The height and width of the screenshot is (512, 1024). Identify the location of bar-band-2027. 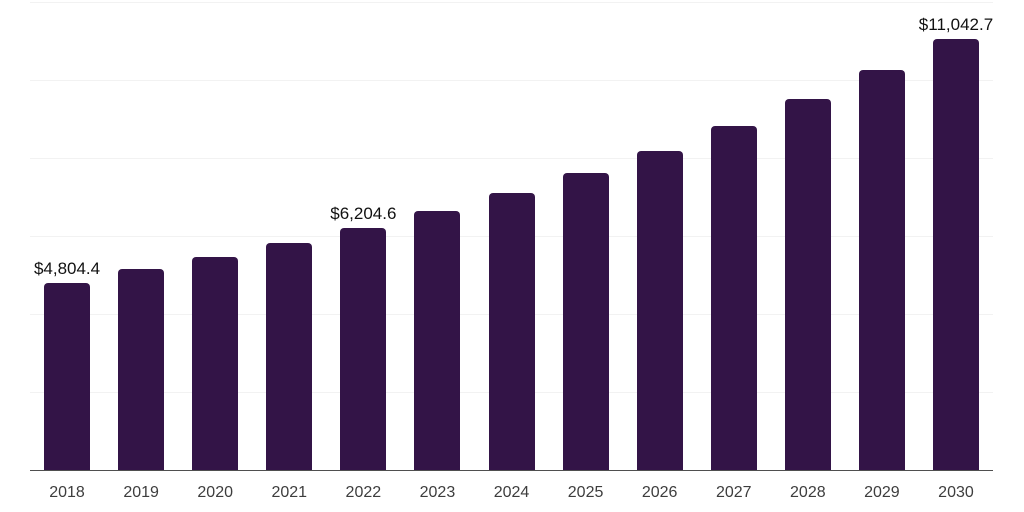
(734, 236).